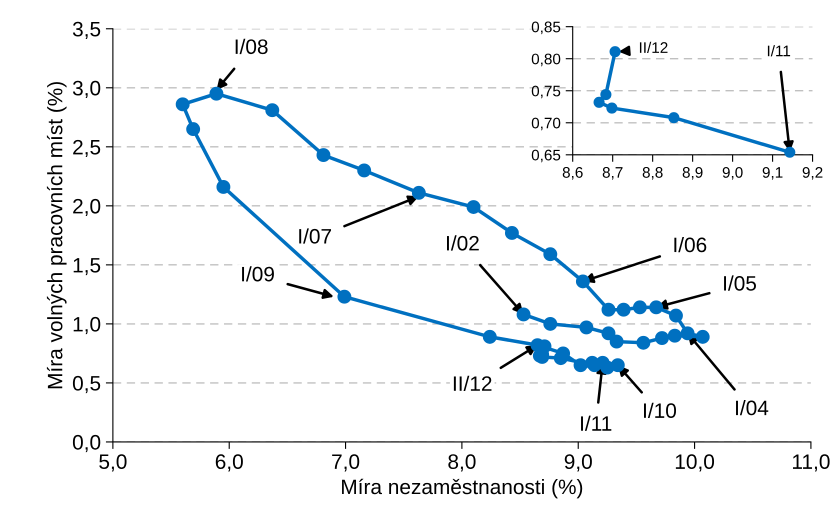 The height and width of the screenshot is (523, 830). What do you see at coordinates (252, 46) in the screenshot?
I see `annotation: I/08` at bounding box center [252, 46].